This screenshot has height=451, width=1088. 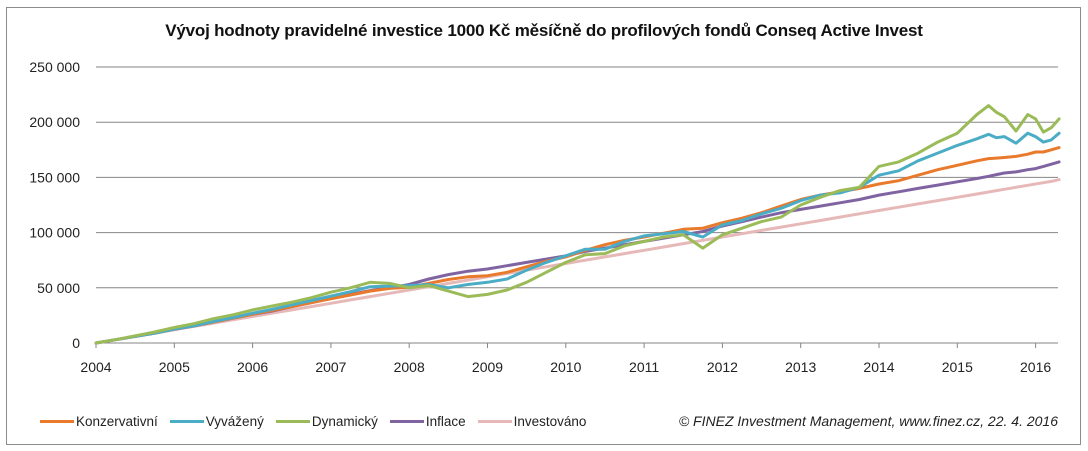 I want to click on legend-swatch-dynamicky, so click(x=292, y=421).